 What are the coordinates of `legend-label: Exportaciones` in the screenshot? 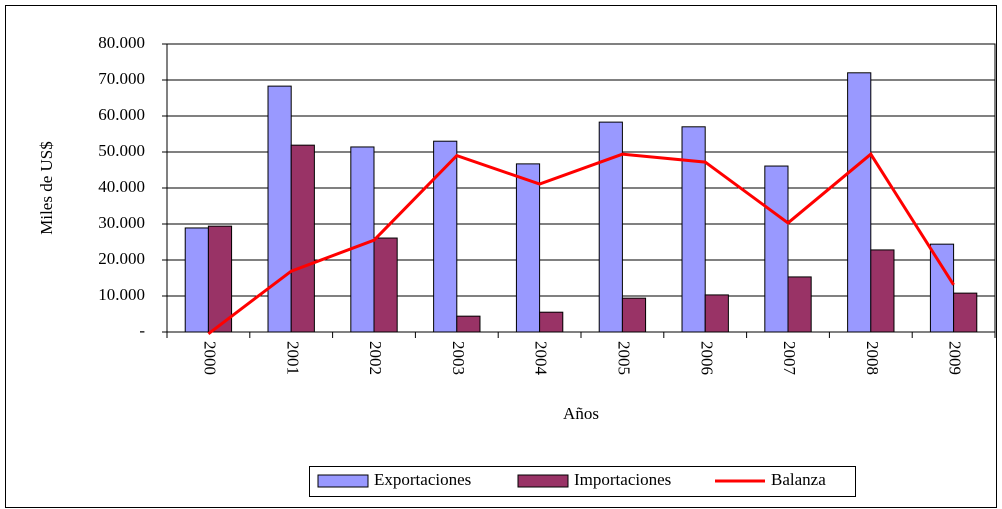 It's located at (422, 479).